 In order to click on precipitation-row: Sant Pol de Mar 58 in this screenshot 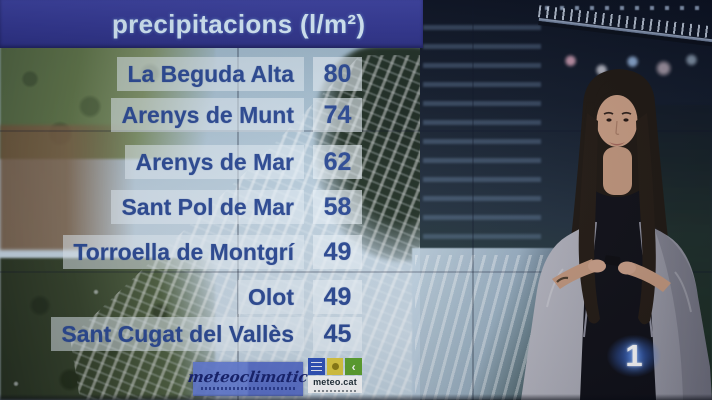, I will do `click(181, 207)`.